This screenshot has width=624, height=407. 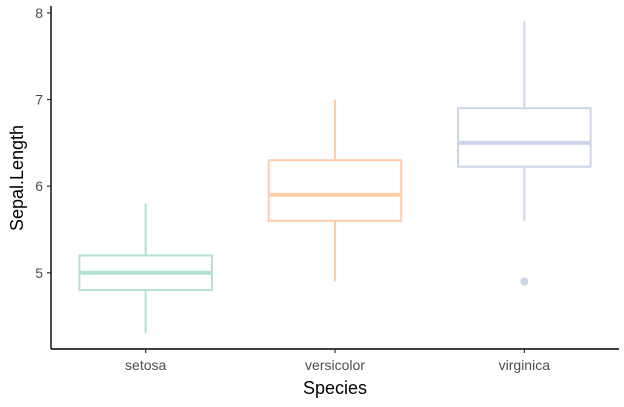 What do you see at coordinates (525, 365) in the screenshot?
I see `x-tick-label-virginica: virginica` at bounding box center [525, 365].